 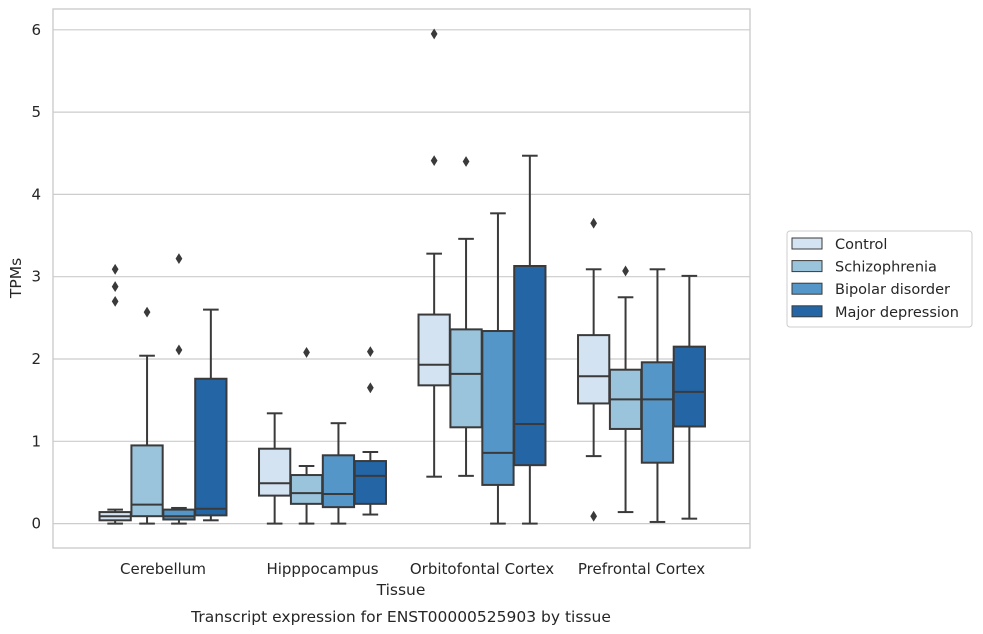 What do you see at coordinates (322, 569) in the screenshot?
I see `x-tick-label: Hipppocampus` at bounding box center [322, 569].